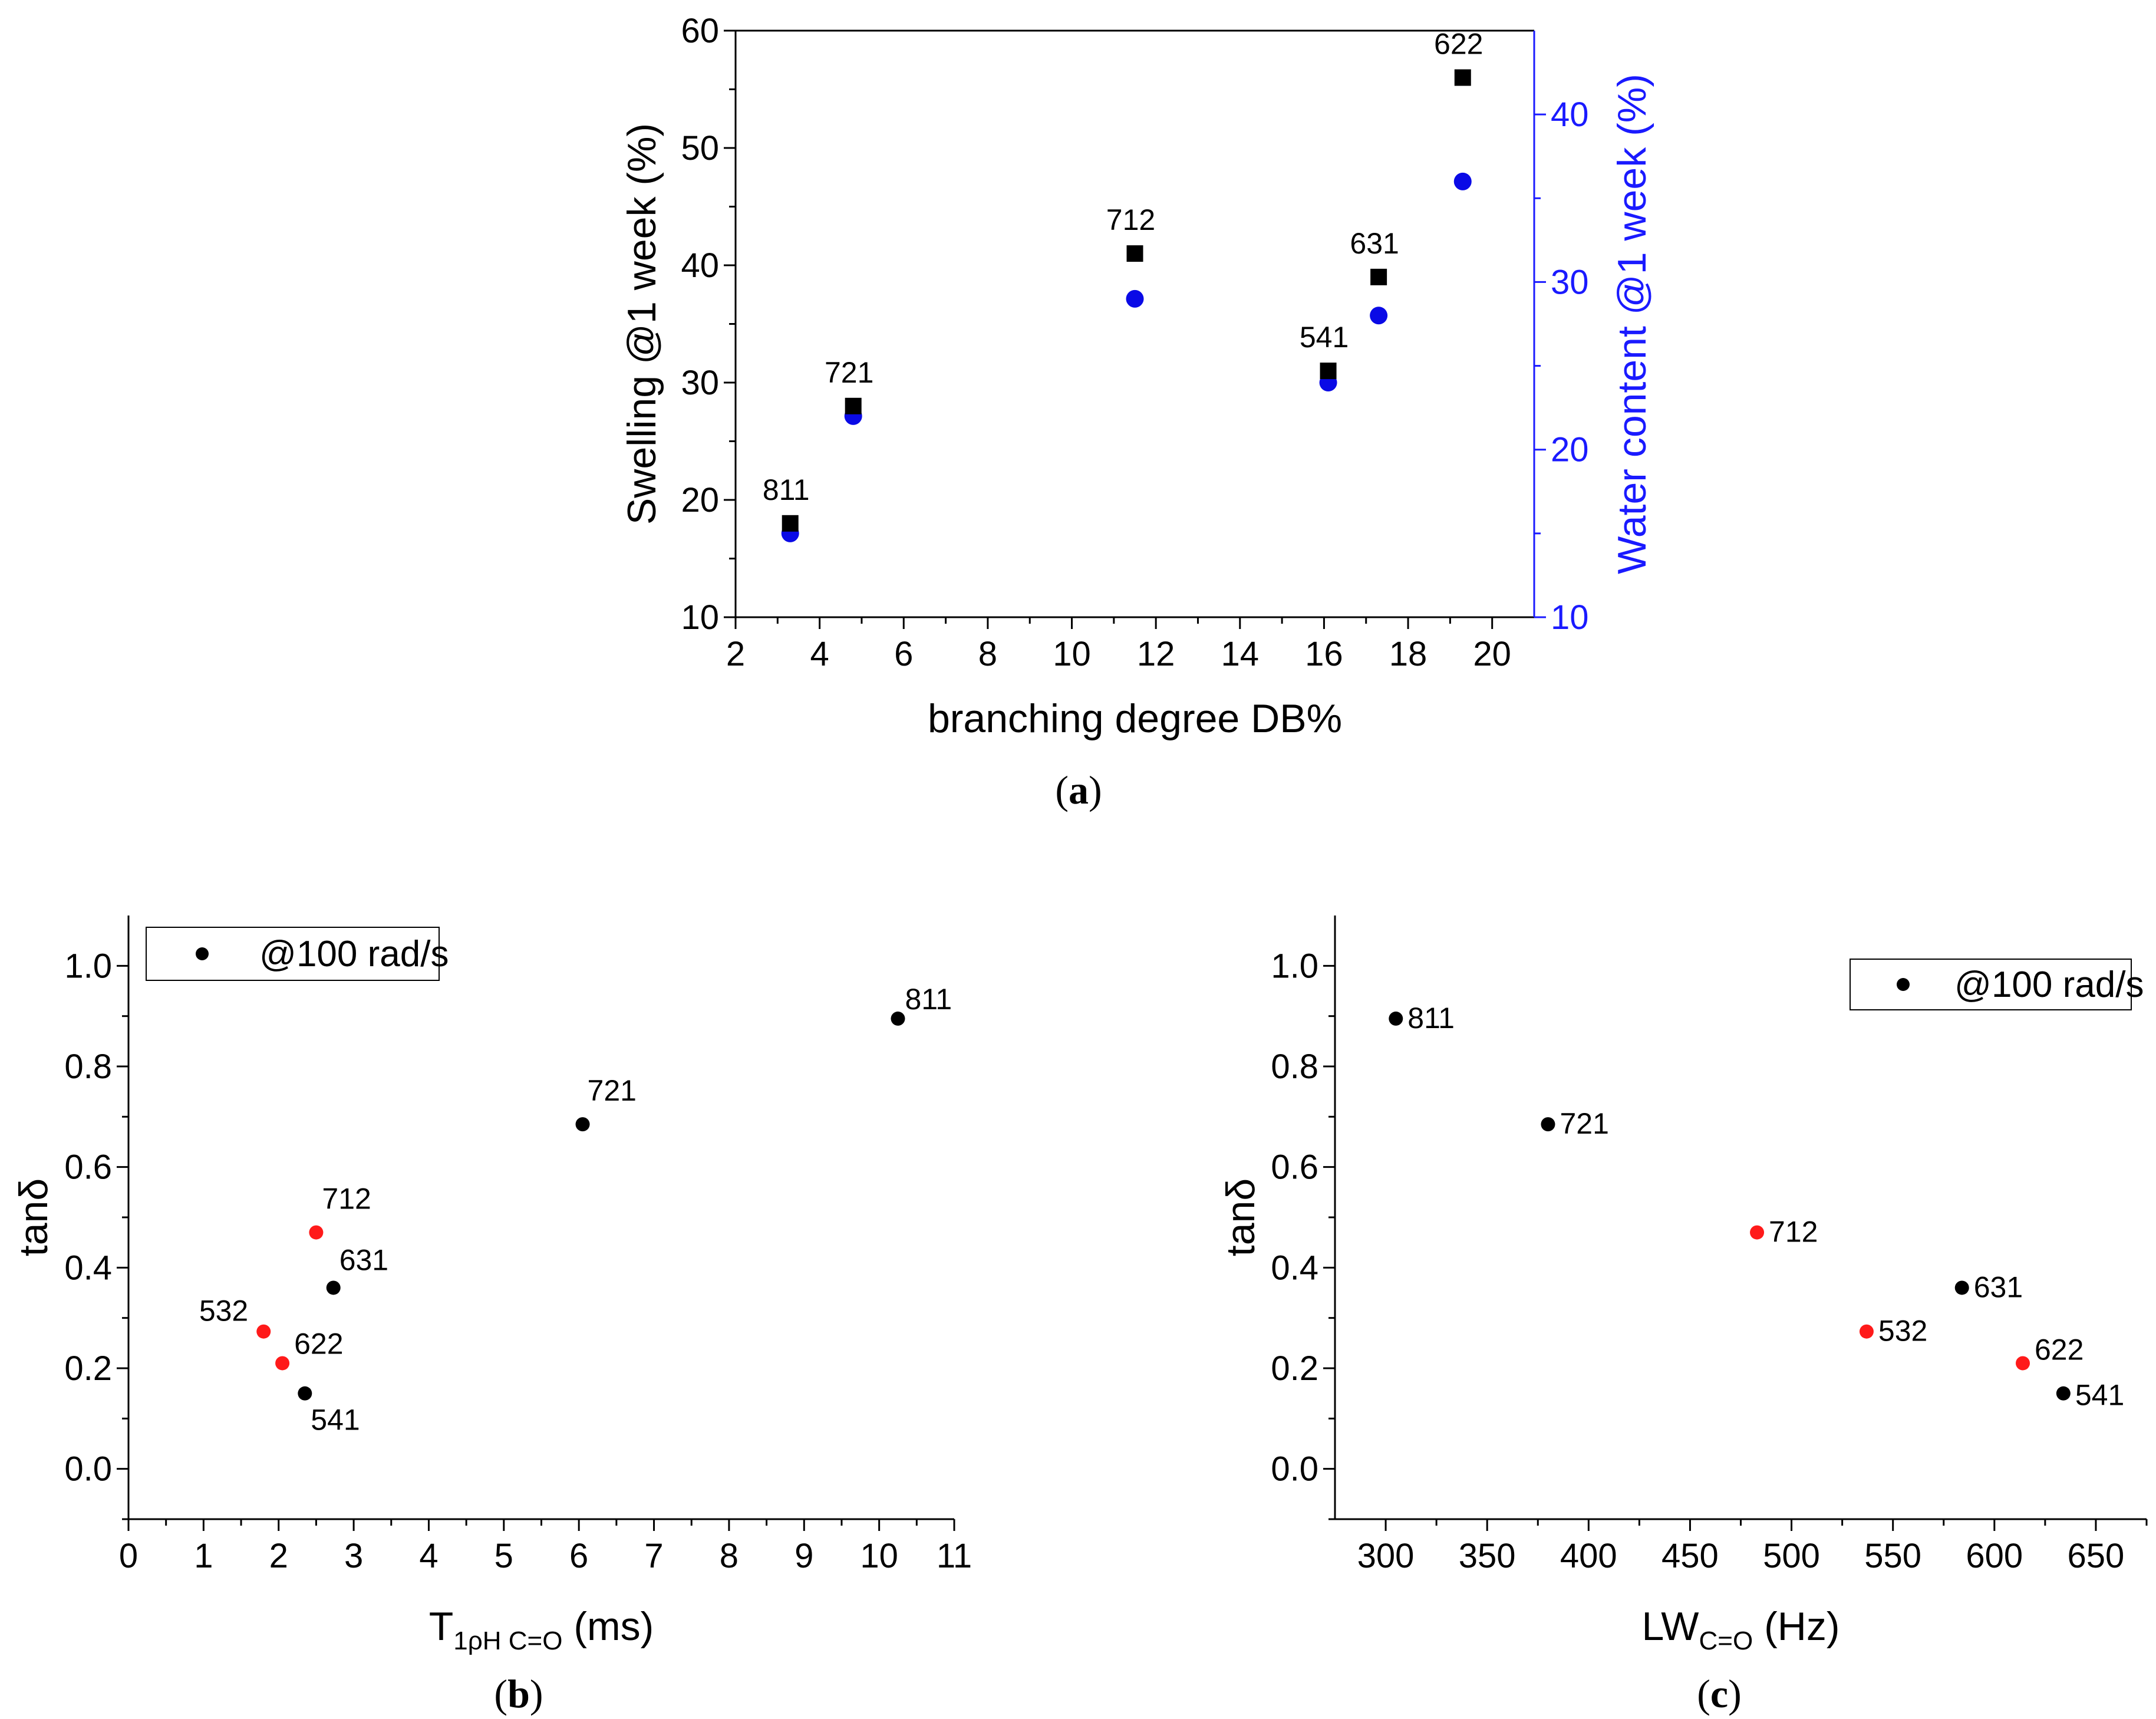 Image resolution: width=2156 pixels, height=1719 pixels. I want to click on x-tick-label: 14, so click(1240, 654).